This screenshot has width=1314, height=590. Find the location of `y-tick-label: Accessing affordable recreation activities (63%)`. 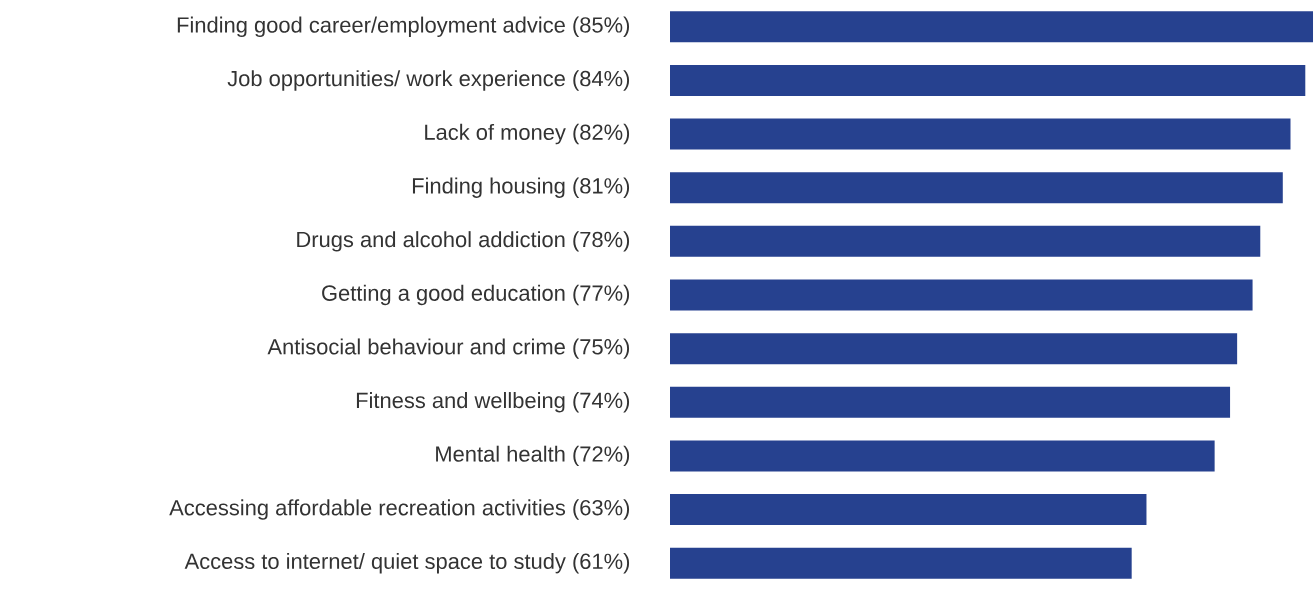

y-tick-label: Accessing affordable recreation activities (63%) is located at coordinates (399, 509).